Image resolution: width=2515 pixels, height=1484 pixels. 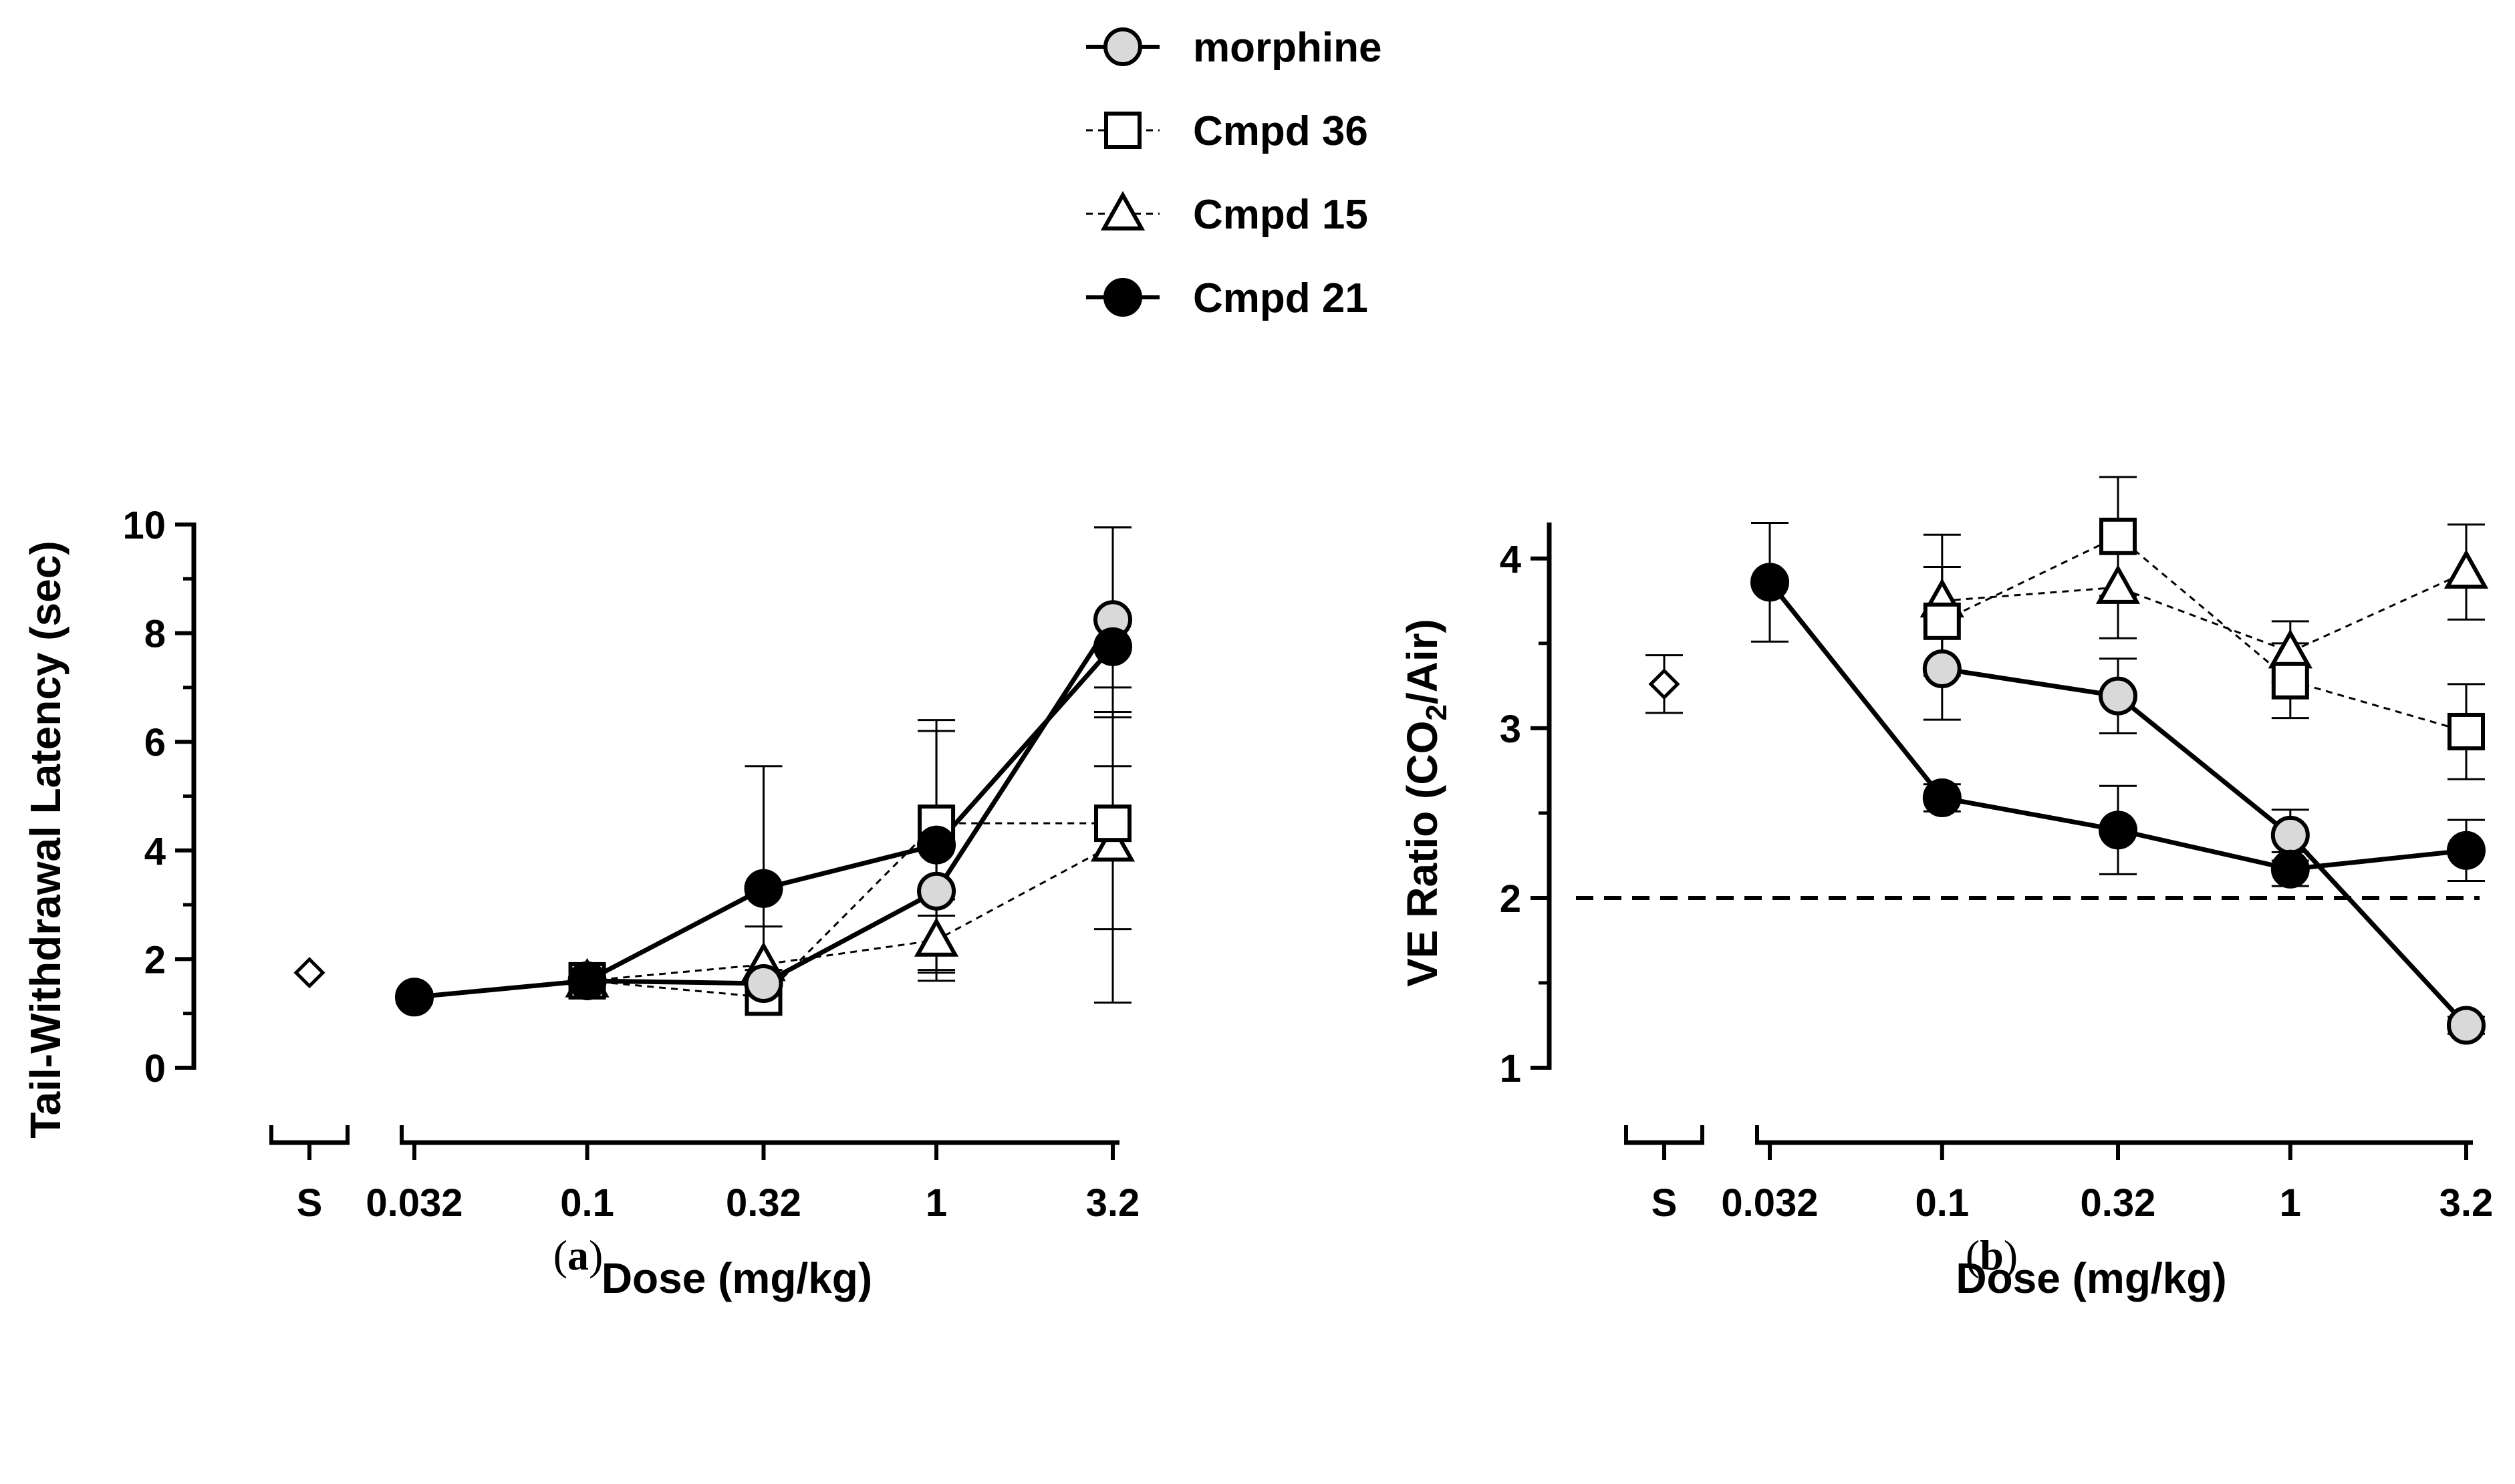 I want to click on panel-a-x-tick-label: 0.32, so click(x=763, y=1203).